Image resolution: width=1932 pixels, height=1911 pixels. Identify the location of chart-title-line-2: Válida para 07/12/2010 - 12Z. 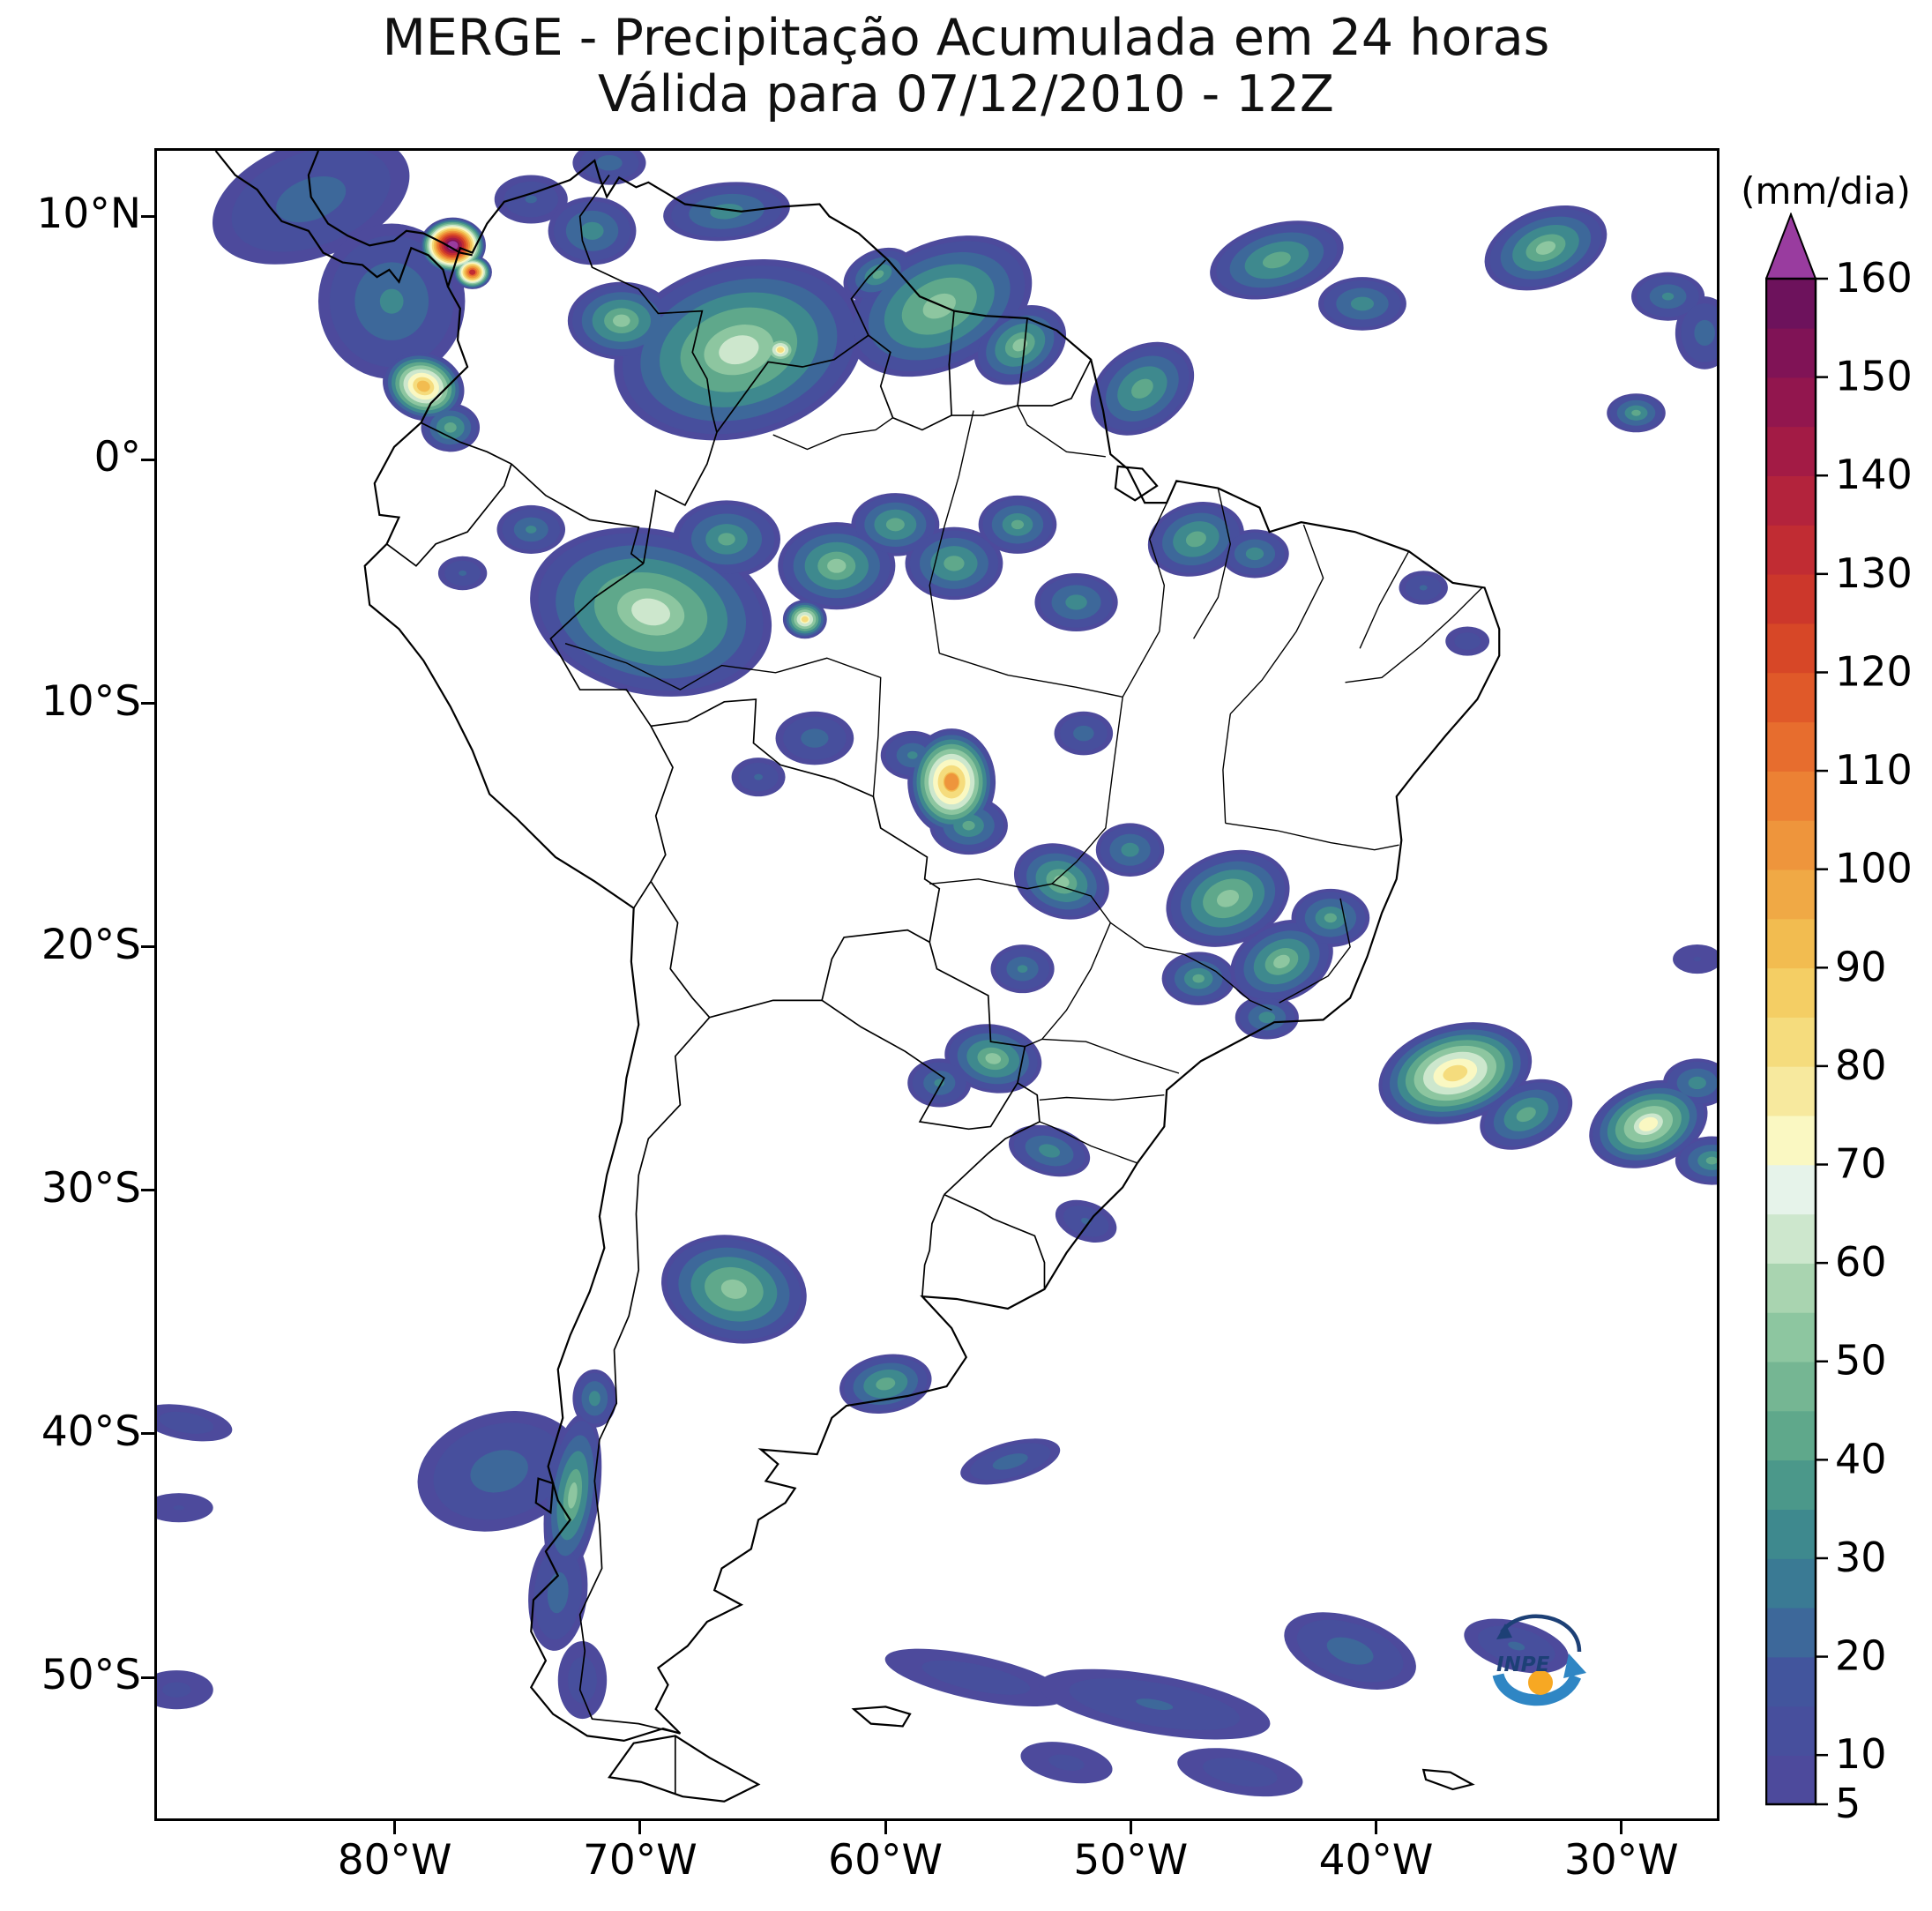
(966, 94).